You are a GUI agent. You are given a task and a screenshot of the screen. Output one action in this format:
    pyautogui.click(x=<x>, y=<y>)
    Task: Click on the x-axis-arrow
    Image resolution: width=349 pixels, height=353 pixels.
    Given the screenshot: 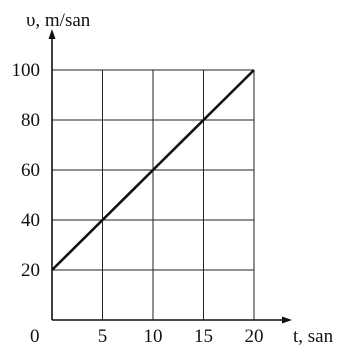 What is the action you would take?
    pyautogui.click(x=287, y=320)
    